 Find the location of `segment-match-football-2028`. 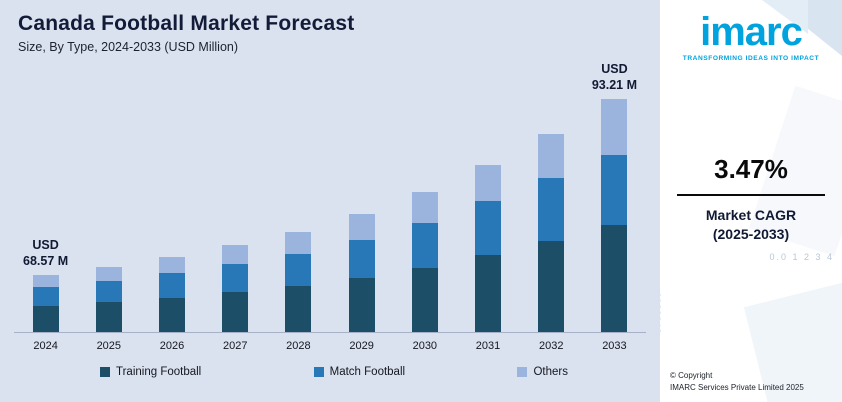

segment-match-football-2028 is located at coordinates (298, 270).